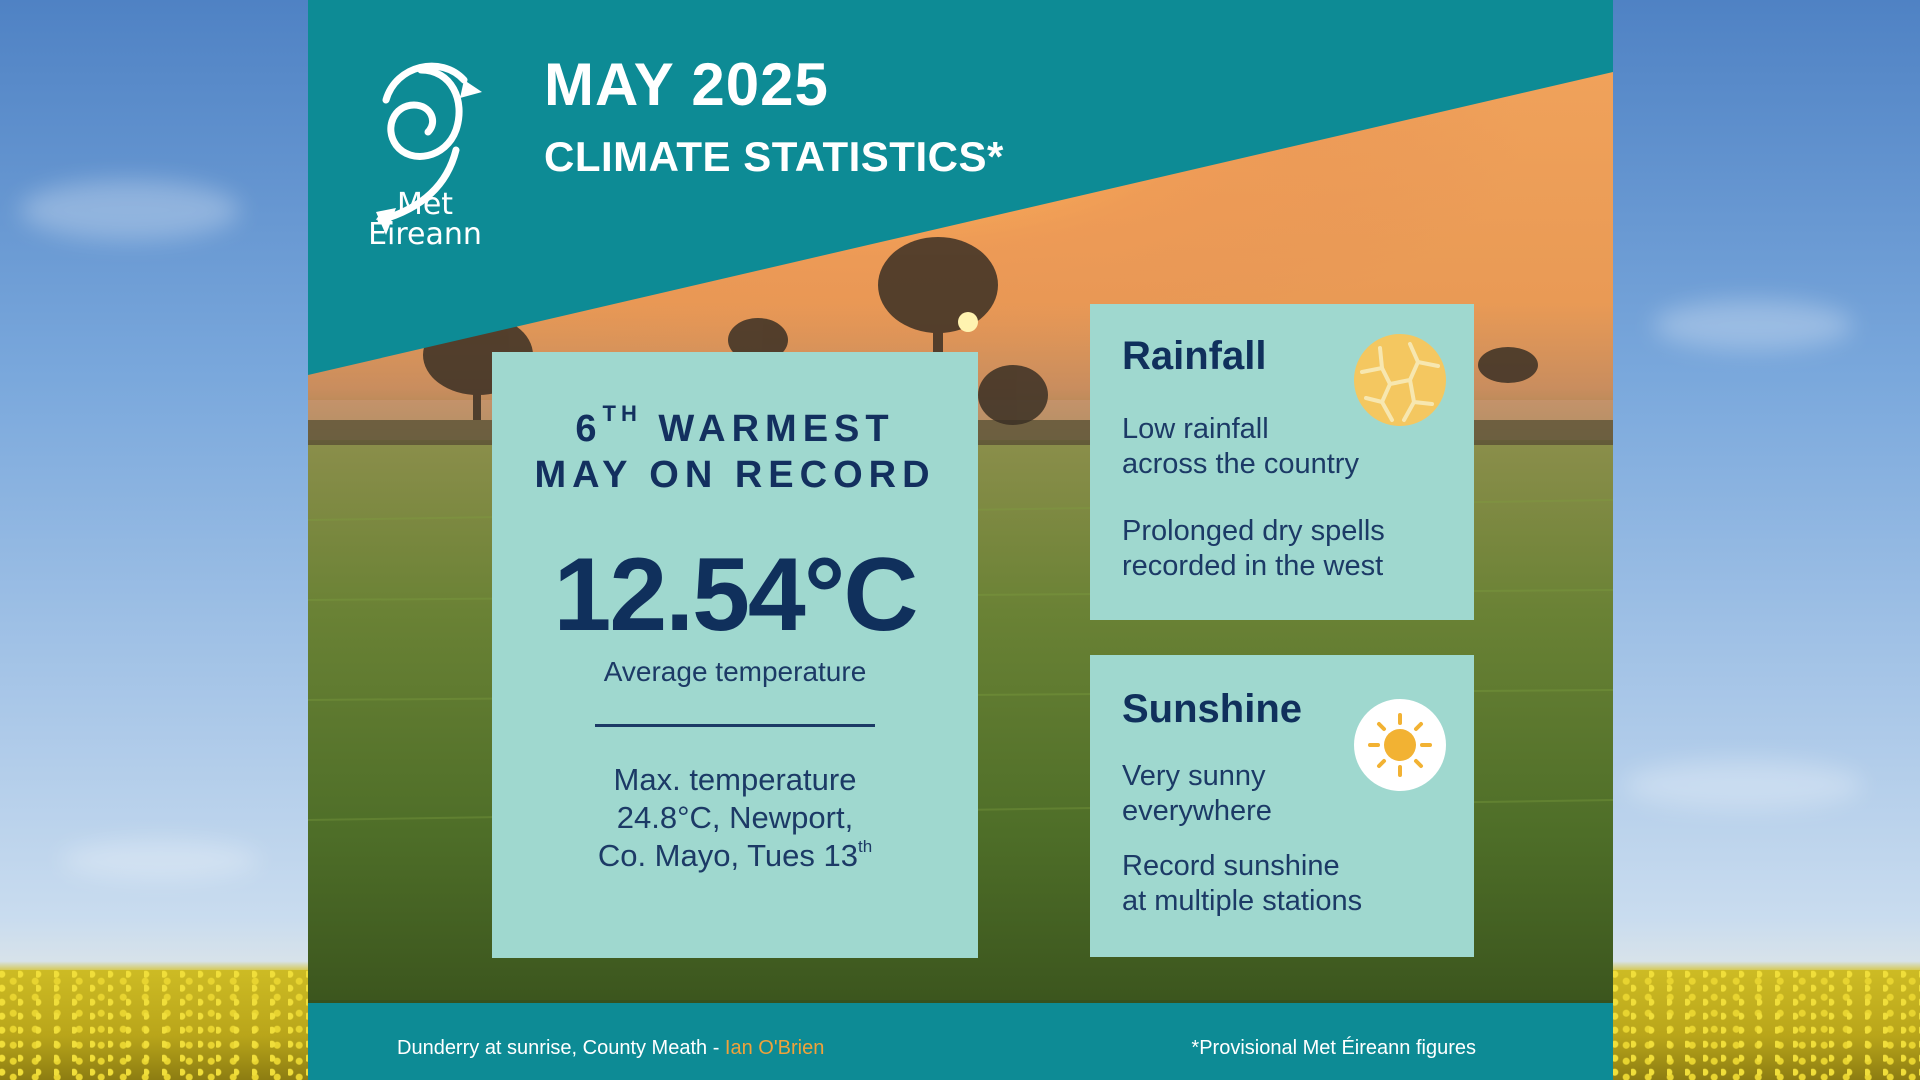 The height and width of the screenshot is (1080, 1920). I want to click on average-temperature-label: Average temperature, so click(735, 671).